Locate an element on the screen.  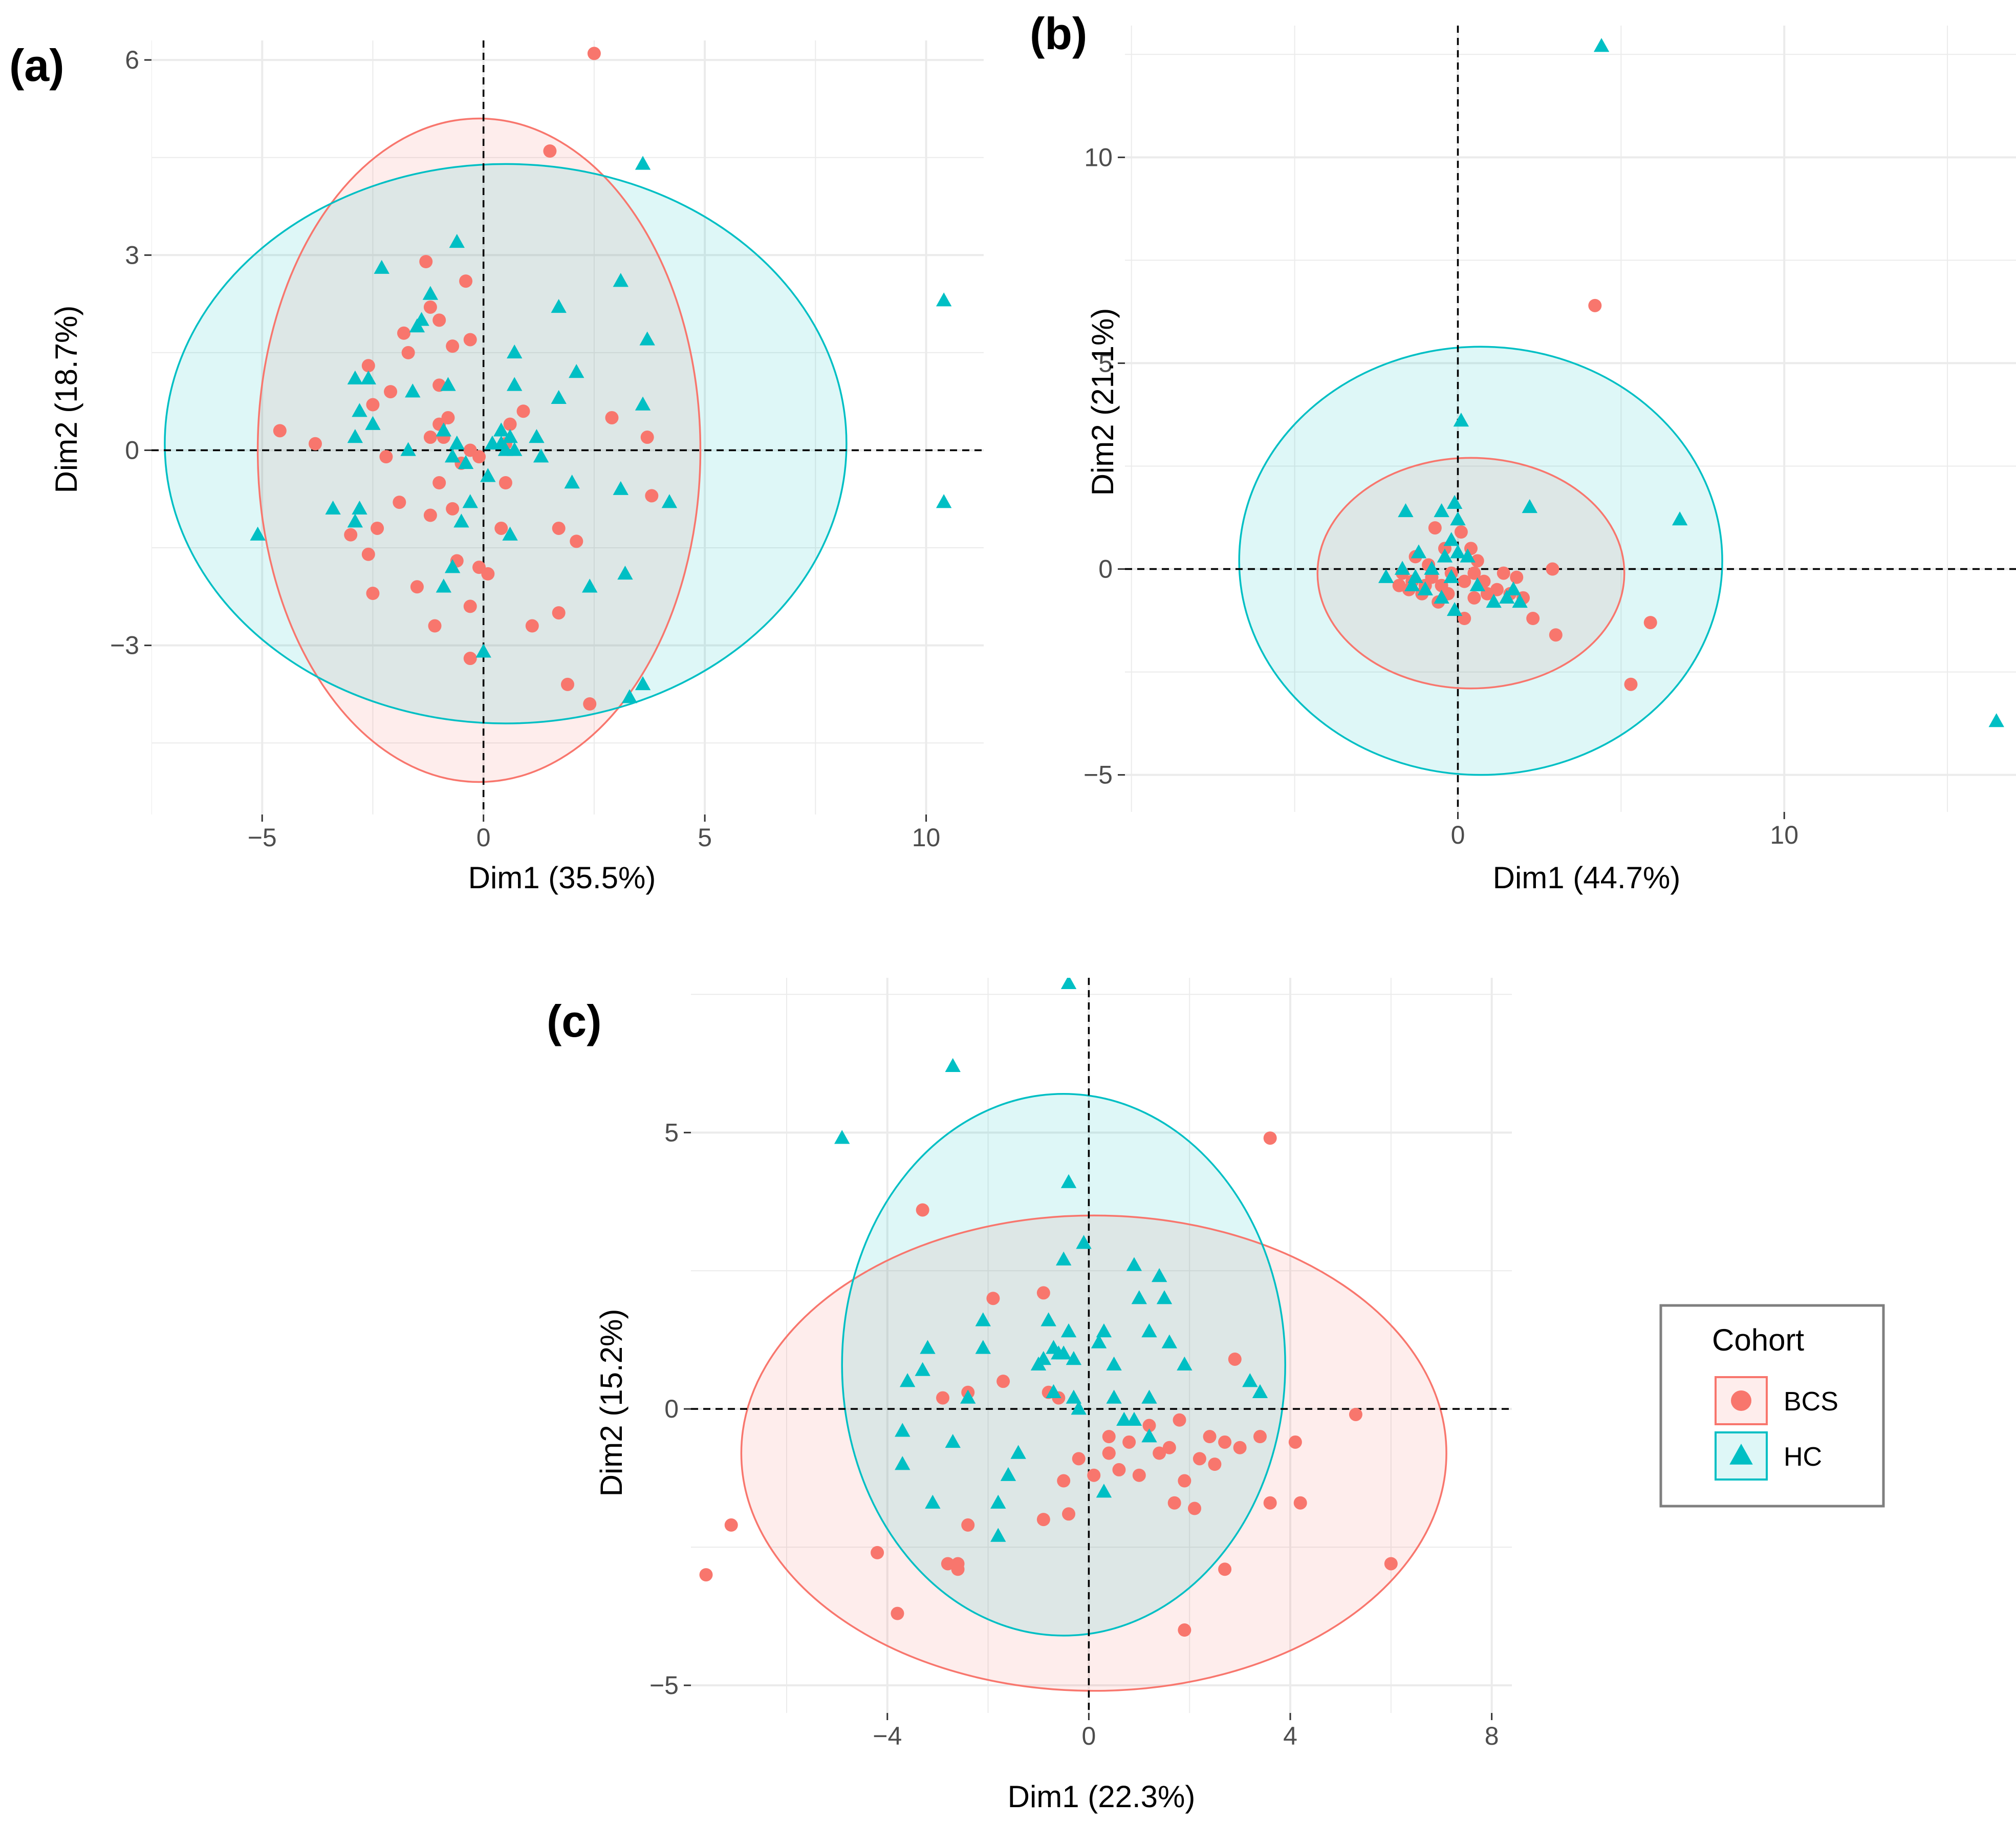
legend-label-hc: HC is located at coordinates (1803, 1457).